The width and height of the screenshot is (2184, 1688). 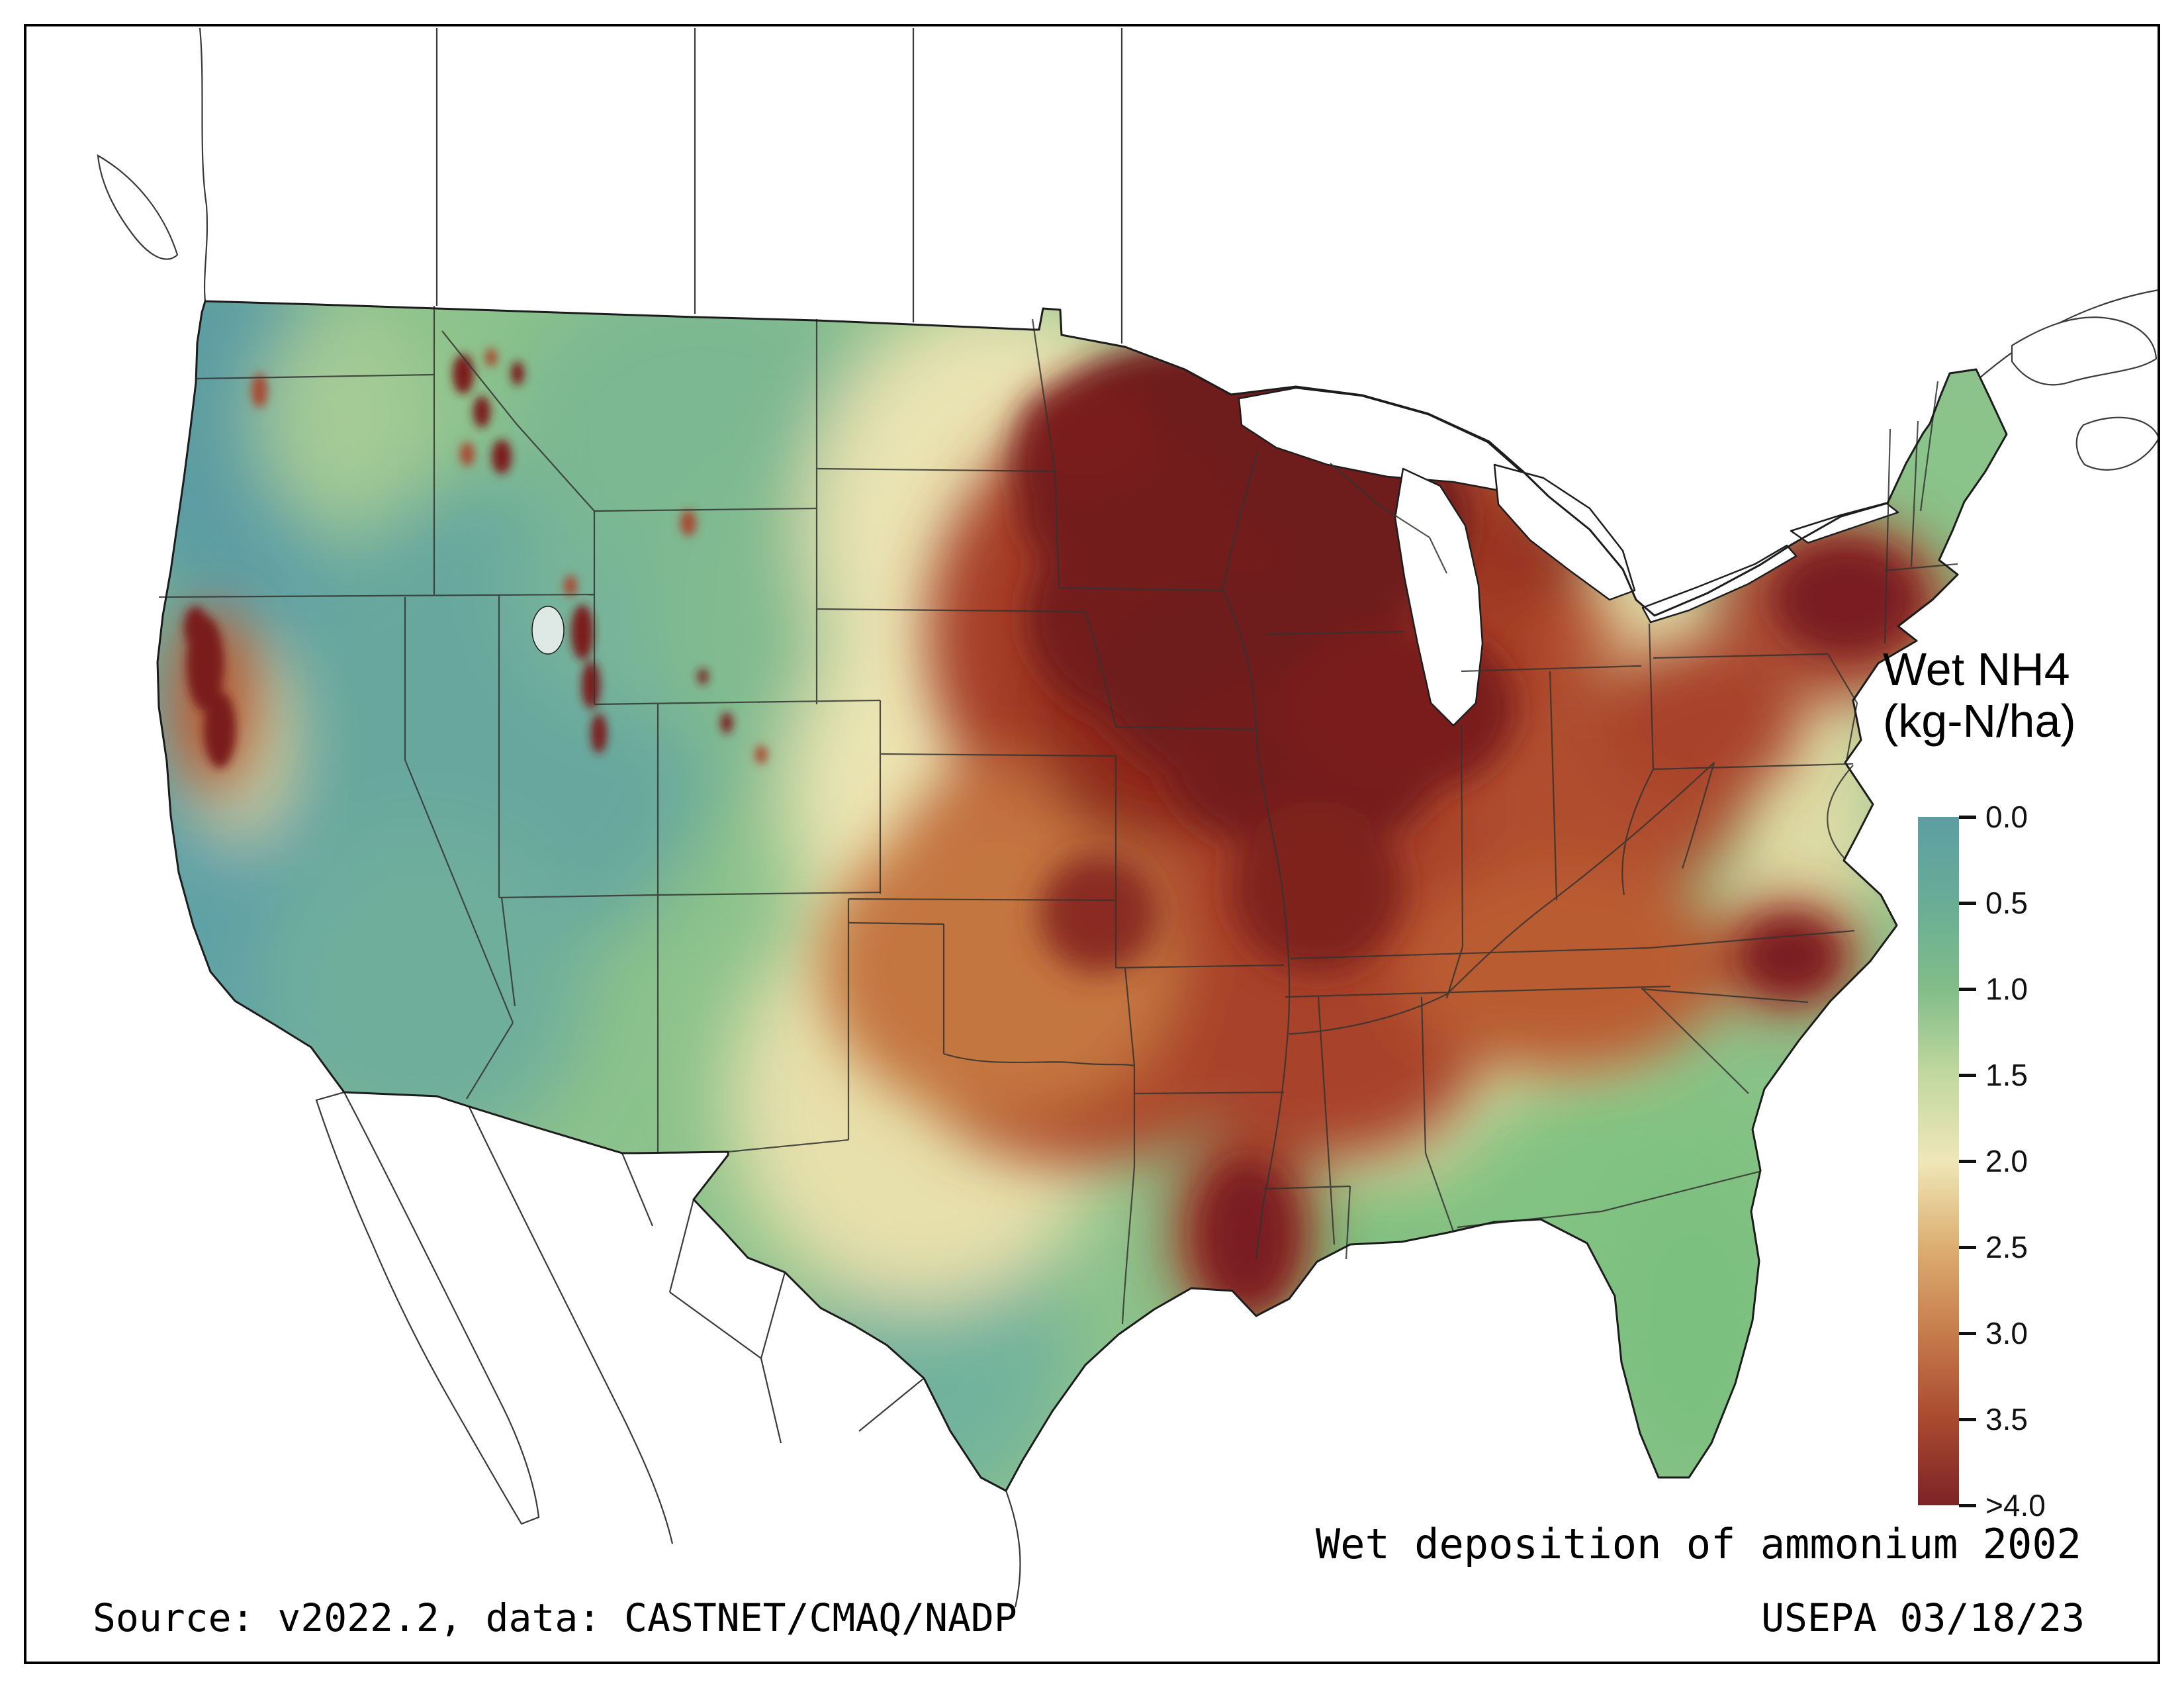 What do you see at coordinates (1979, 721) in the screenshot?
I see `legend-title-line2: (kg-N/ha)` at bounding box center [1979, 721].